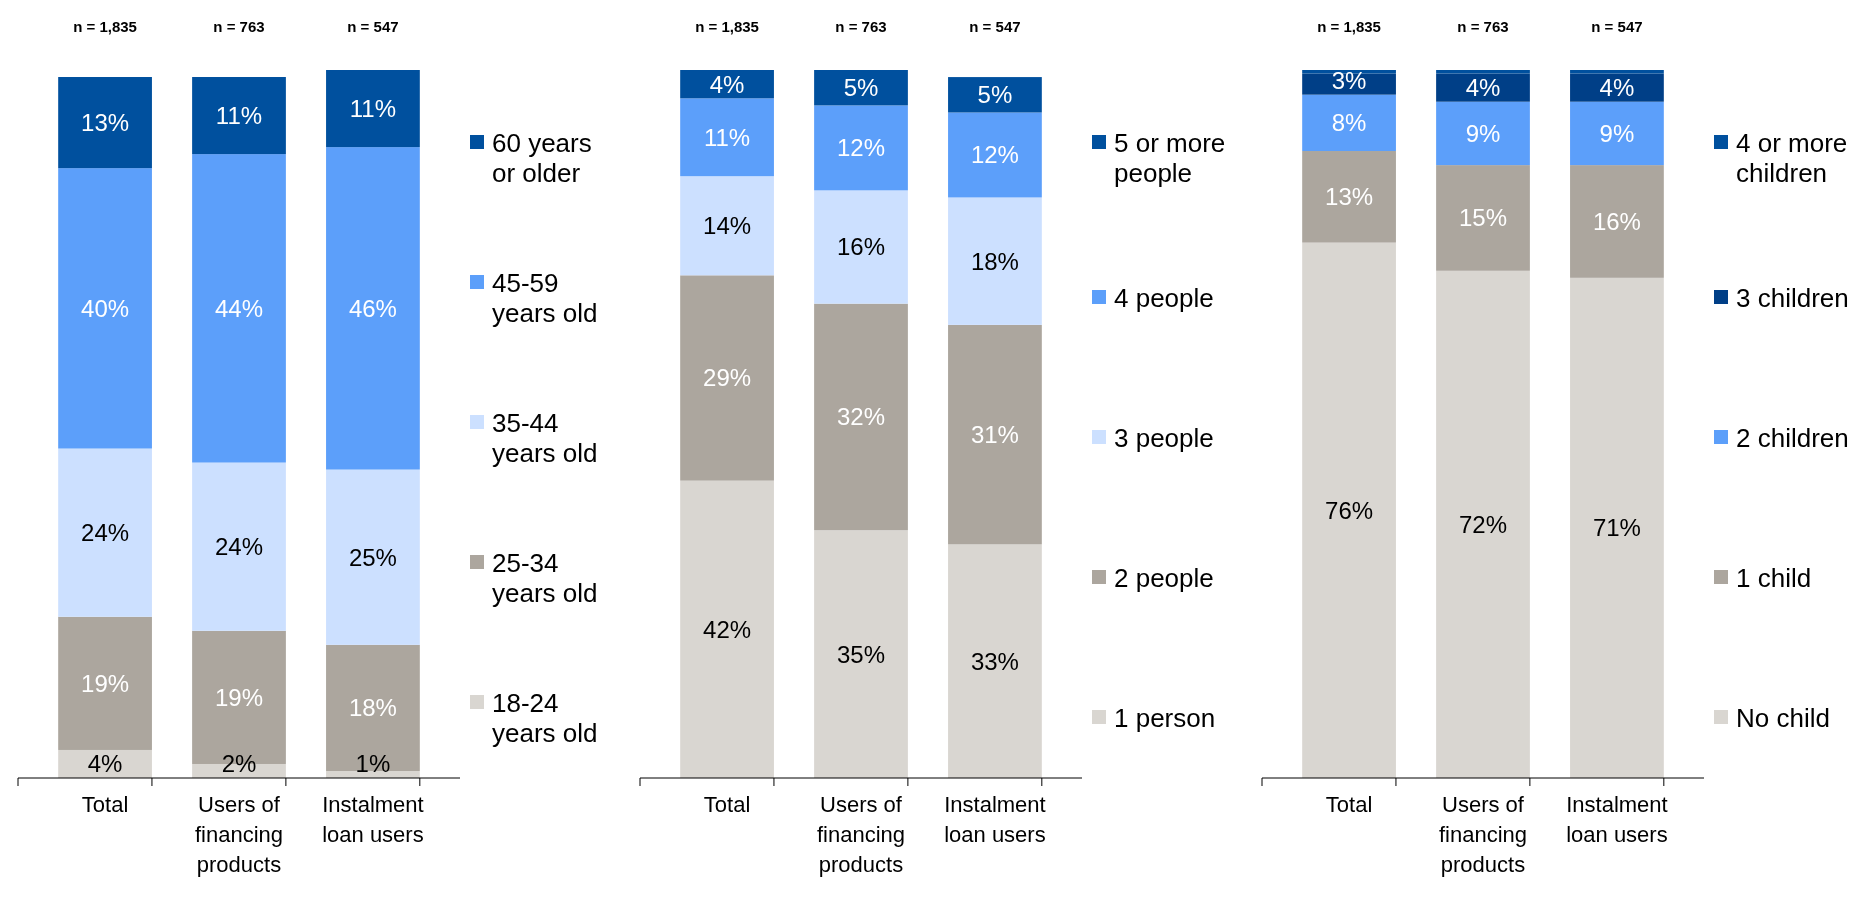 Image resolution: width=1866 pixels, height=911 pixels. Describe the element at coordinates (545, 438) in the screenshot. I see `legend-label: 35-44 years old` at that location.